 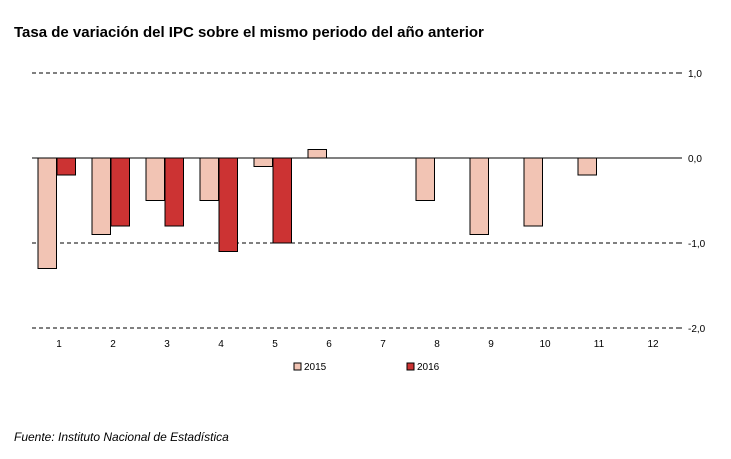 I want to click on legend-swatch-2016, so click(x=410, y=366).